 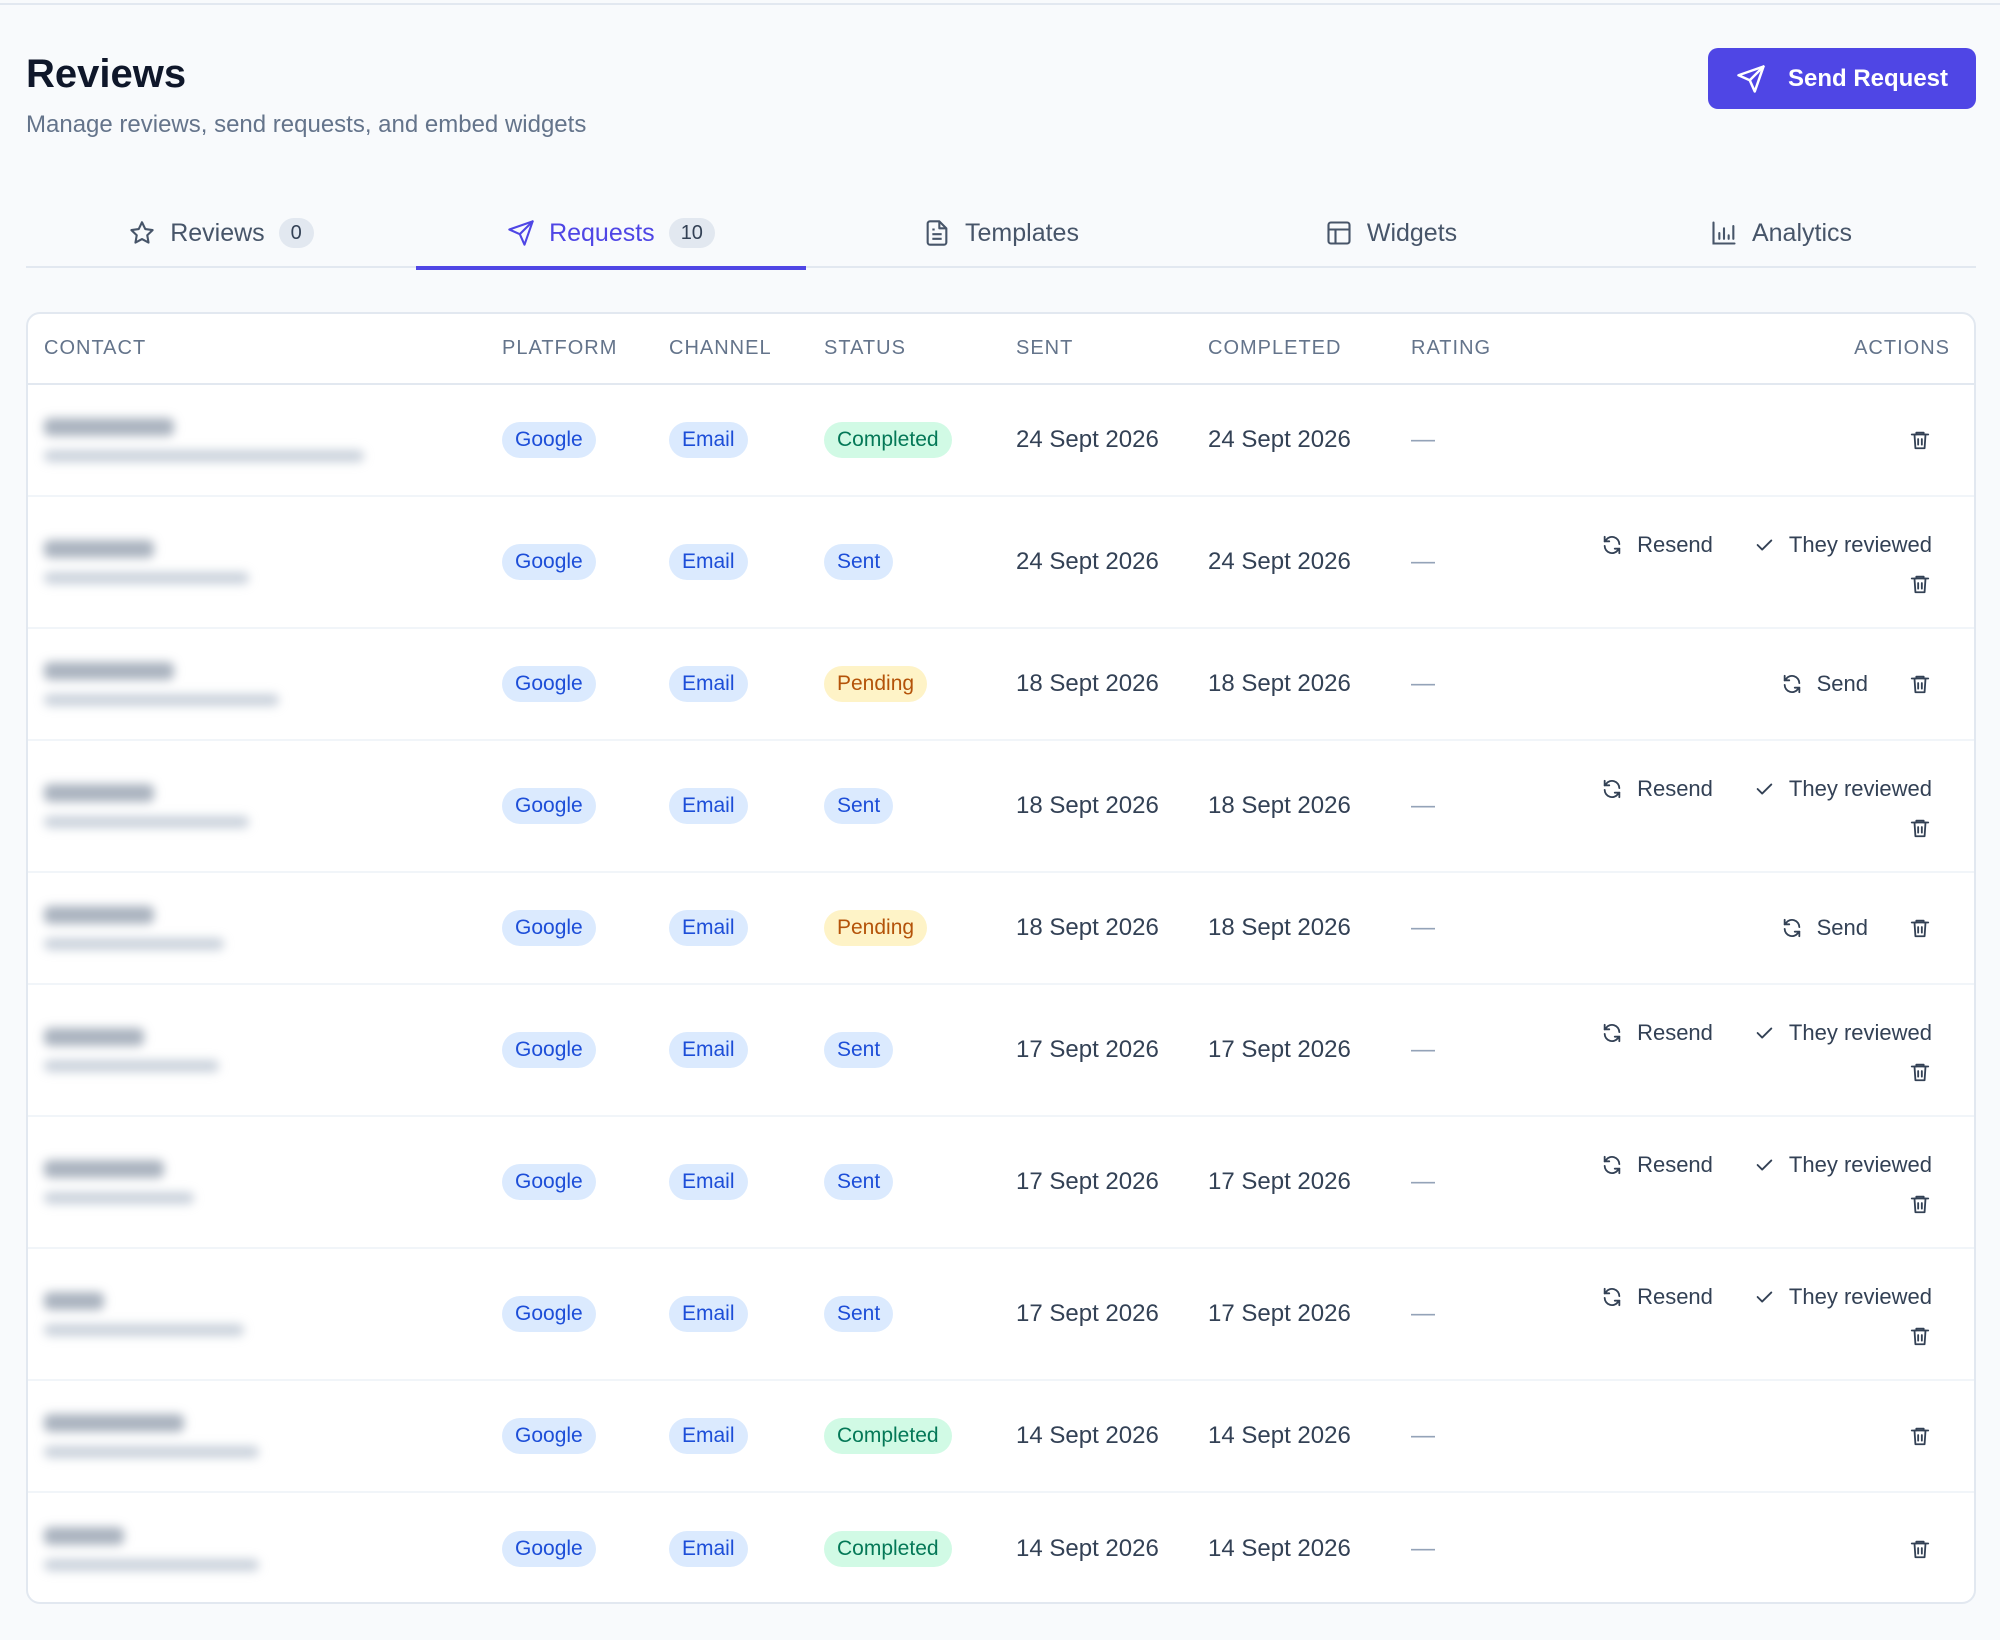 What do you see at coordinates (569, 349) in the screenshot?
I see `header-platform: PLATFORM` at bounding box center [569, 349].